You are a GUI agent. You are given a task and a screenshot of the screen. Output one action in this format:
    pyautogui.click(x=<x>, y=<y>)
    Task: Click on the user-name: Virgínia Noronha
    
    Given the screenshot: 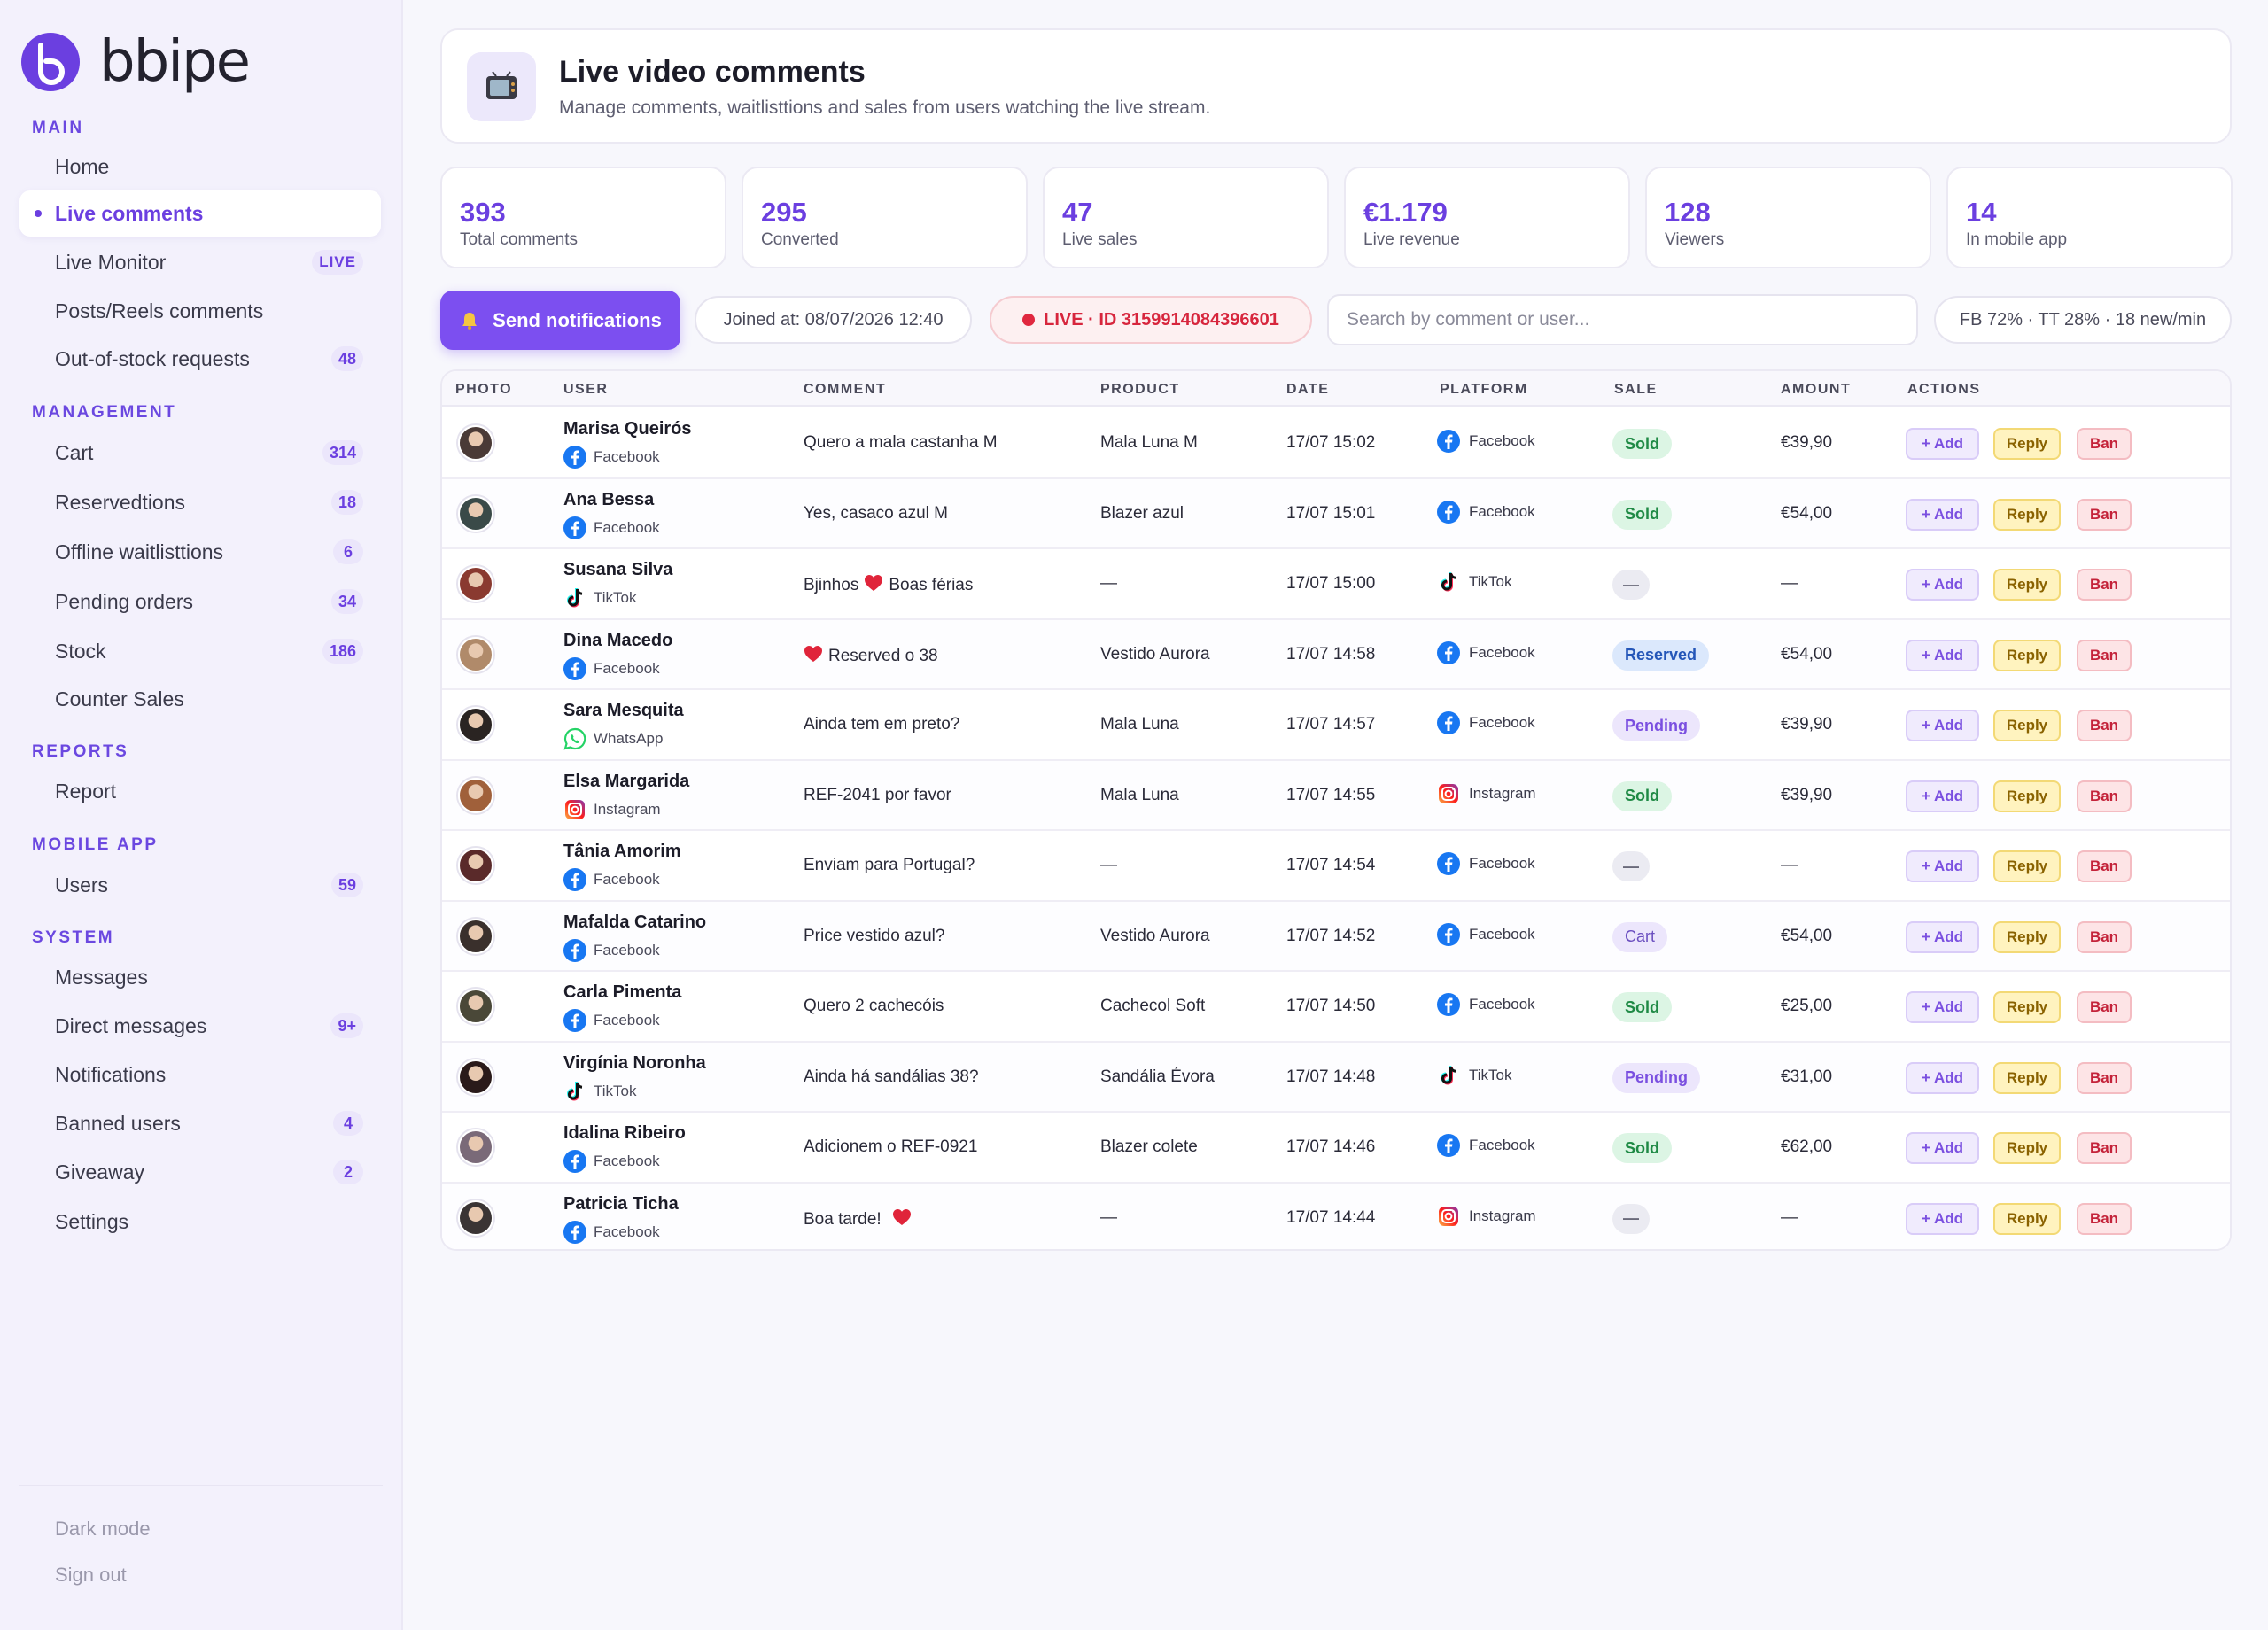 What is the action you would take?
    pyautogui.click(x=634, y=1062)
    